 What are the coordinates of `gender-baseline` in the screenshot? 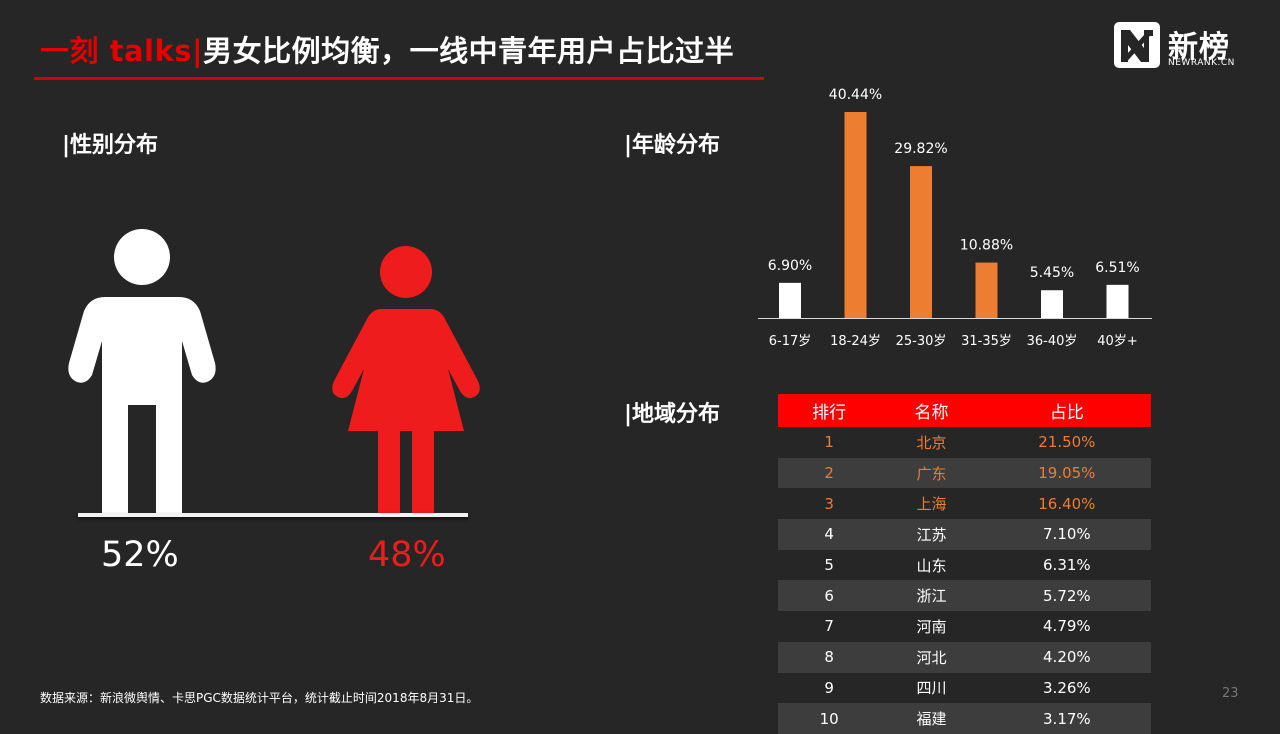 It's located at (273, 515).